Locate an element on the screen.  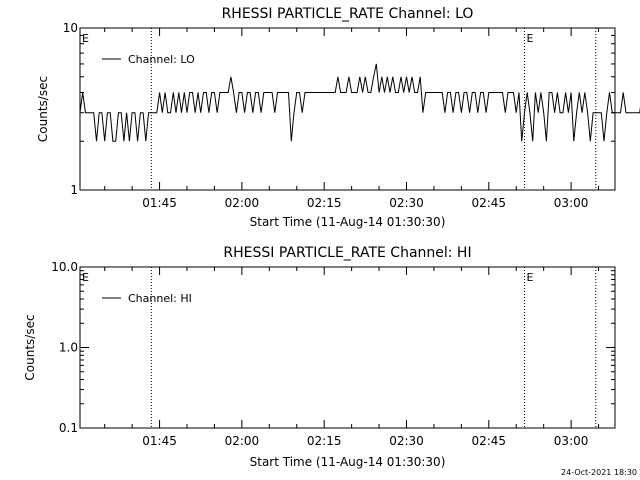
legend-label: Channel: LO is located at coordinates (161, 59).